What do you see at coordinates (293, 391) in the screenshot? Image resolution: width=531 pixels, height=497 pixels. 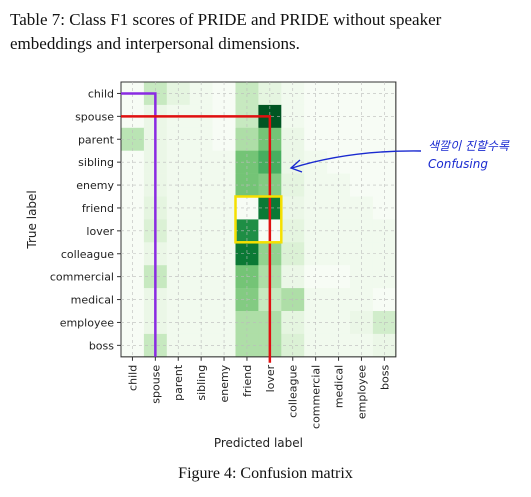 I see `x-tick-label: colleague` at bounding box center [293, 391].